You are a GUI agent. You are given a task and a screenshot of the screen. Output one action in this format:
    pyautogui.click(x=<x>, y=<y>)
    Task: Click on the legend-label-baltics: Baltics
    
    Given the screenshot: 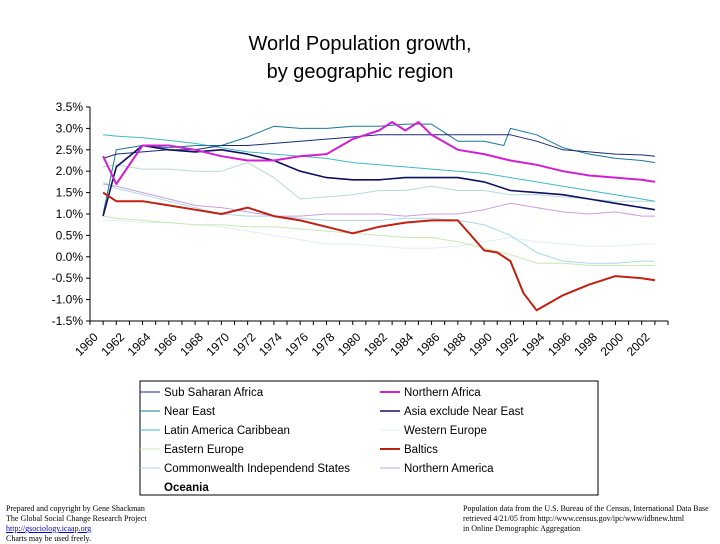 What is the action you would take?
    pyautogui.click(x=421, y=450)
    